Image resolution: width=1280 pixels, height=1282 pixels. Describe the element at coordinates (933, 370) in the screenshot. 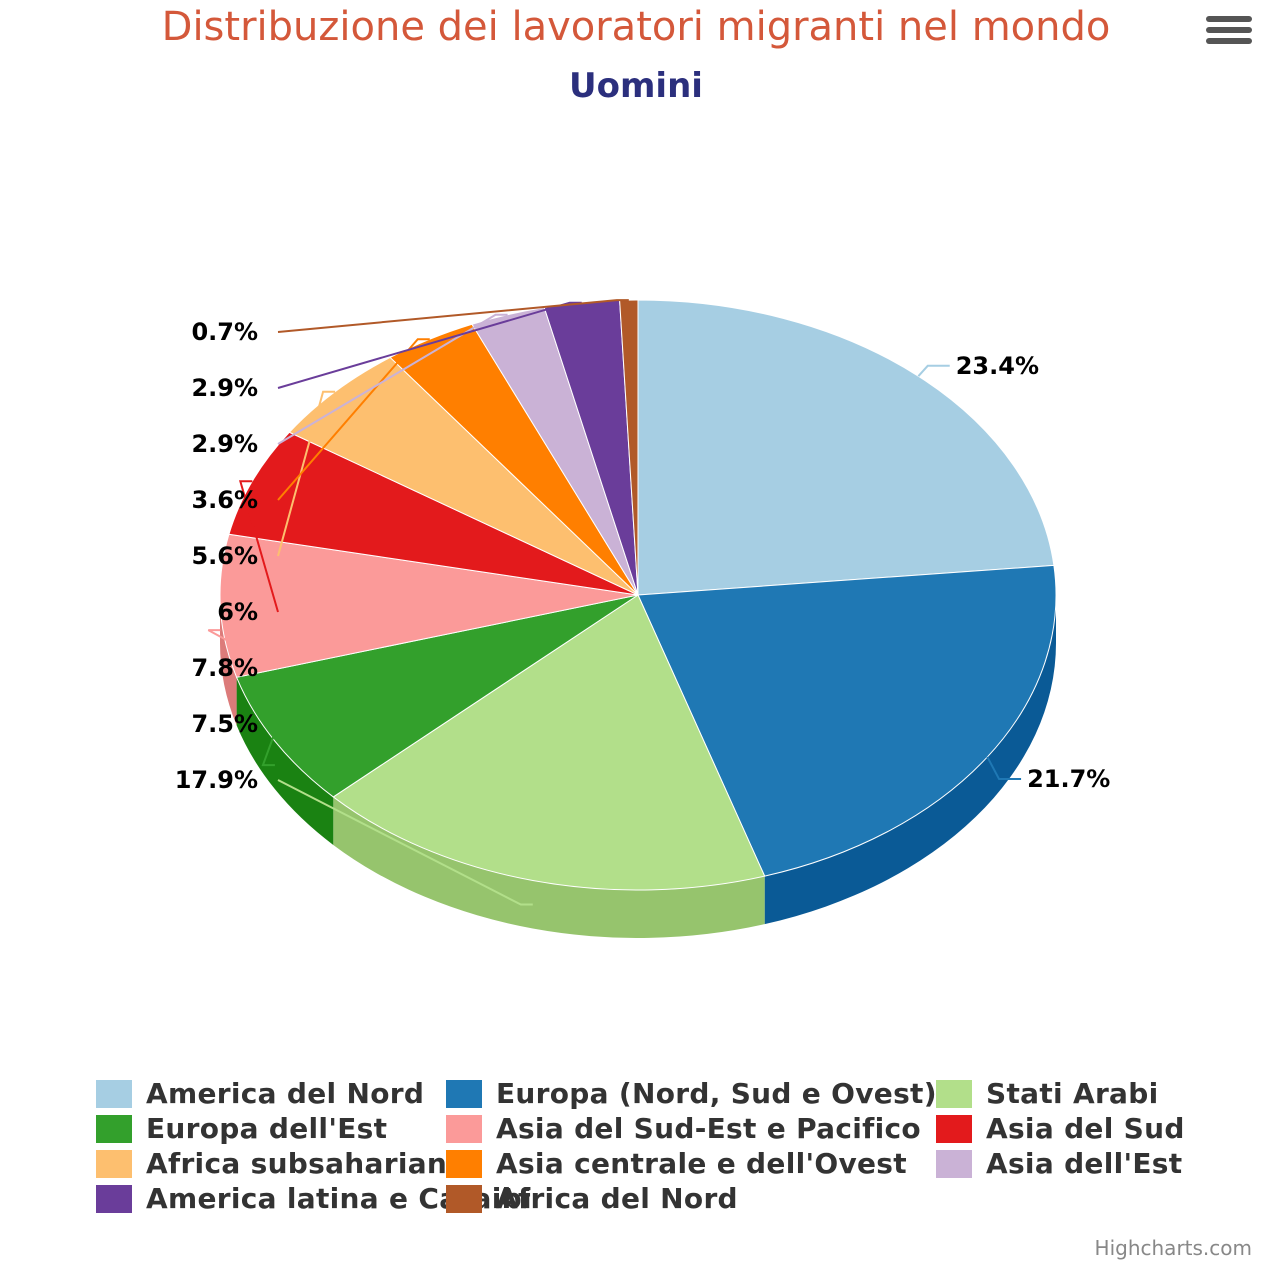

I see `connector-america-del-nord` at that location.